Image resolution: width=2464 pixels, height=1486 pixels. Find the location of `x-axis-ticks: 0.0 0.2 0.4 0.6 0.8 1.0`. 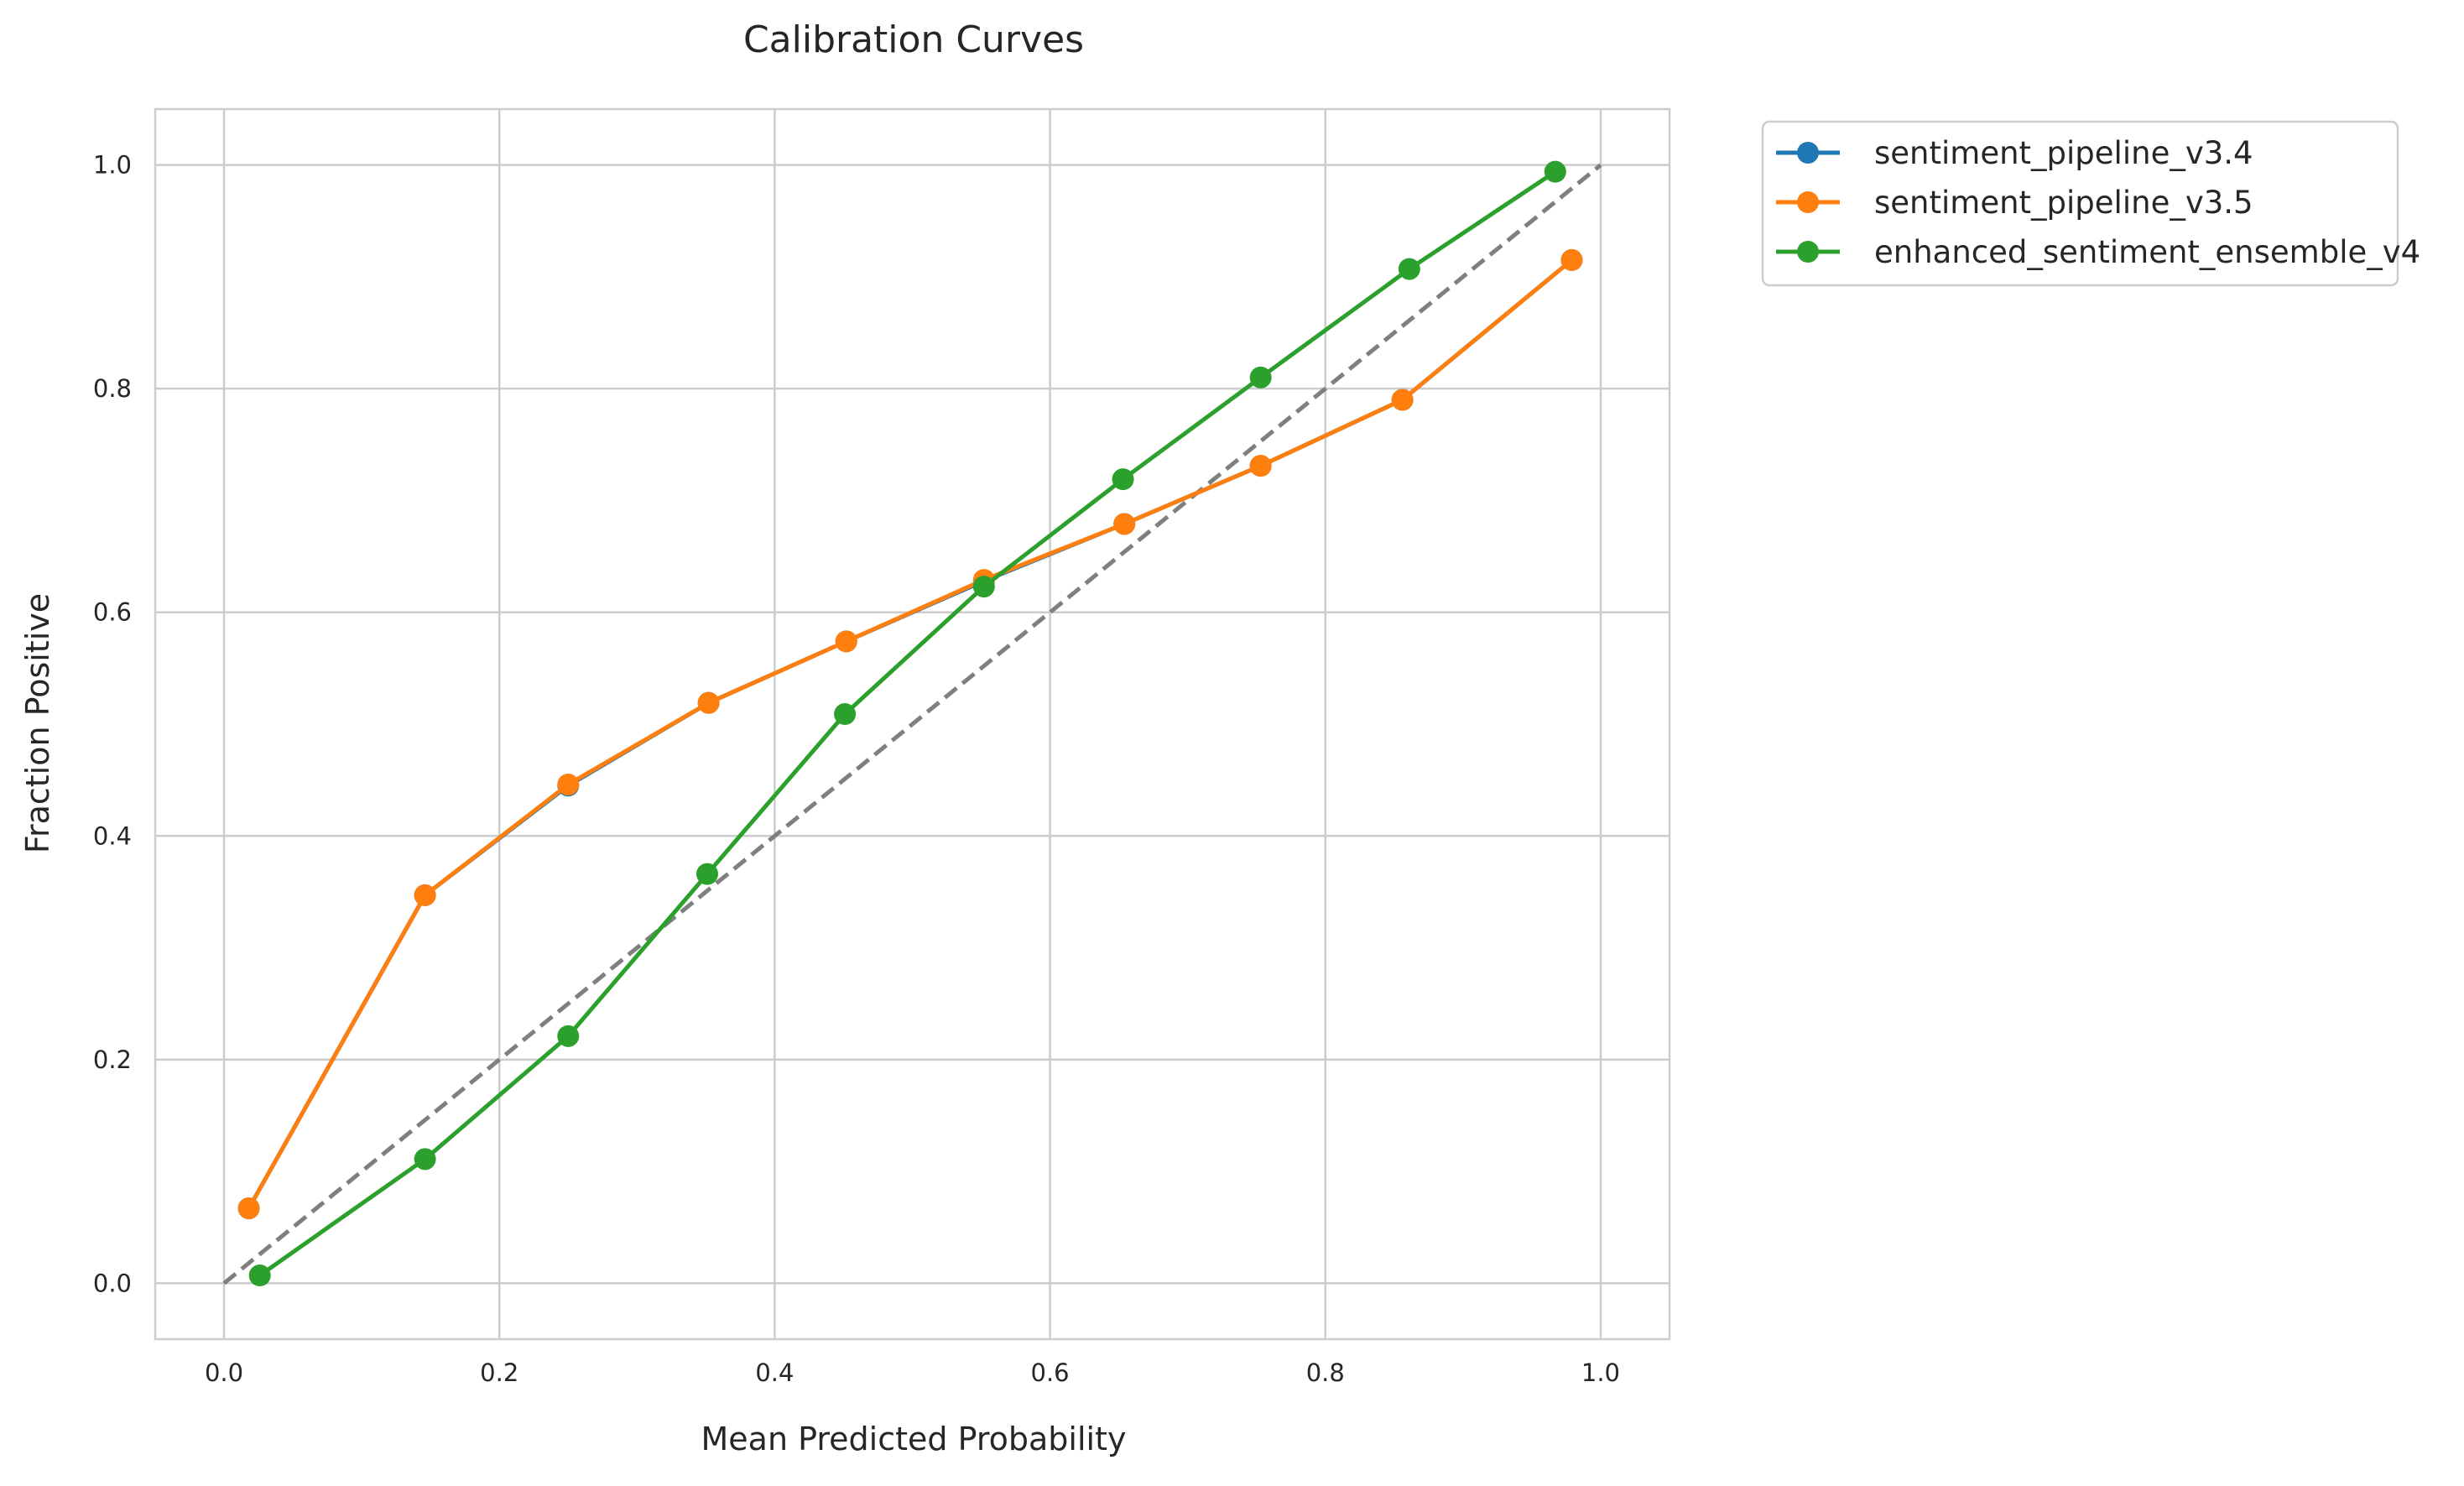

x-axis-ticks: 0.0 0.2 0.4 0.6 0.8 1.0 is located at coordinates (913, 1372).